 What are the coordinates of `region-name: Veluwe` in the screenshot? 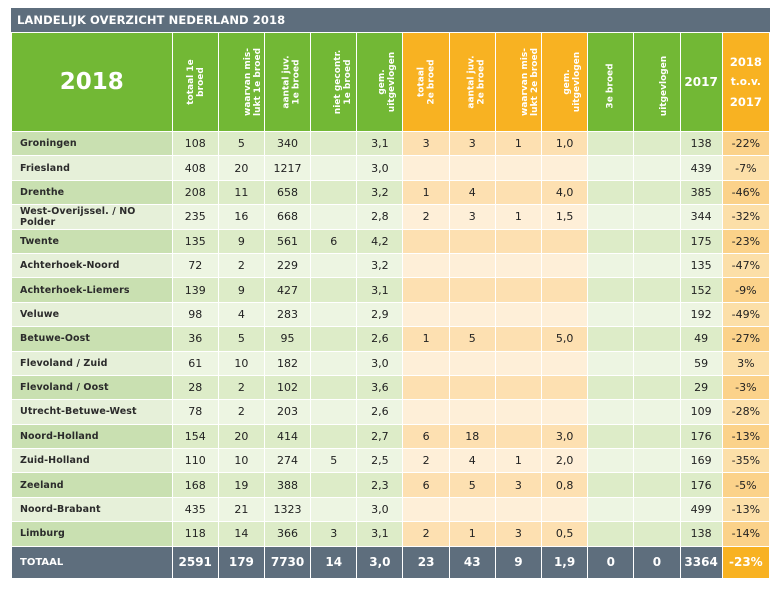 It's located at (92, 314).